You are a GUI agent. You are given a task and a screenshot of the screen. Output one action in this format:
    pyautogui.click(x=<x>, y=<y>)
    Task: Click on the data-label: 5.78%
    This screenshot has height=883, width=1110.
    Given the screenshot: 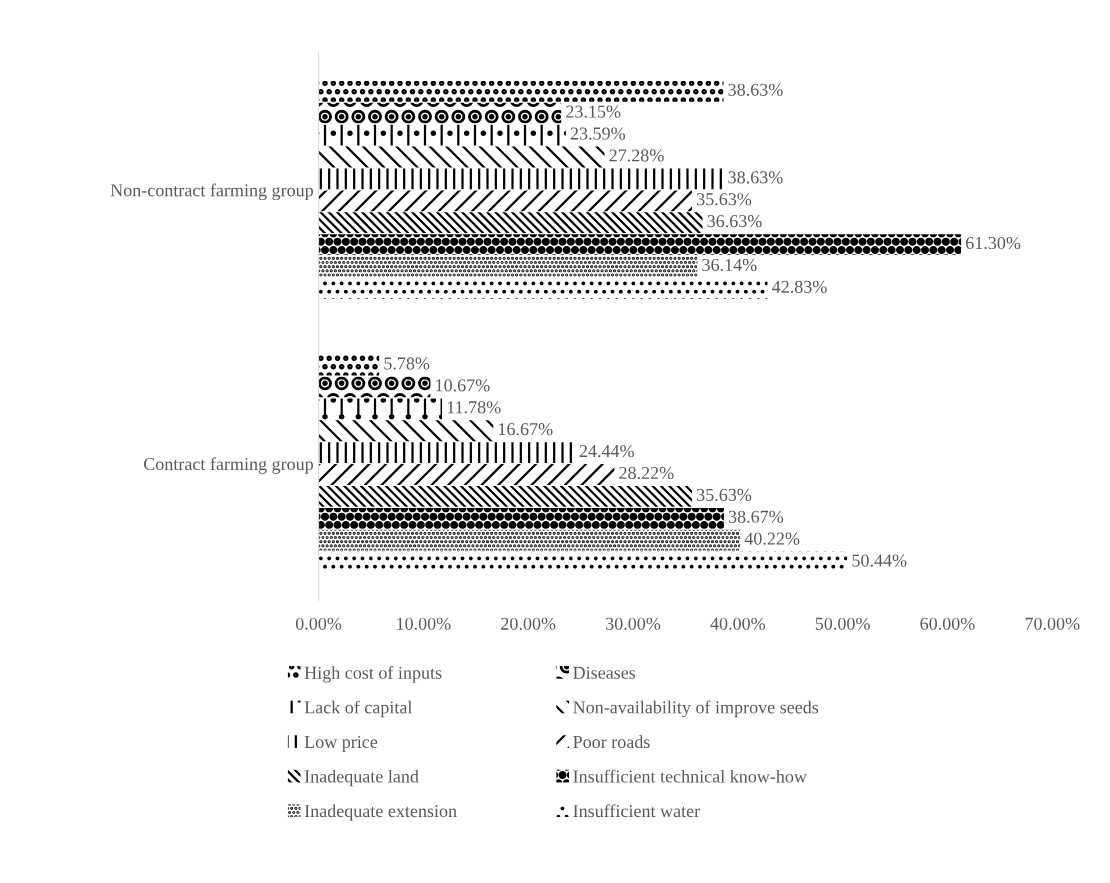 What is the action you would take?
    pyautogui.click(x=407, y=363)
    